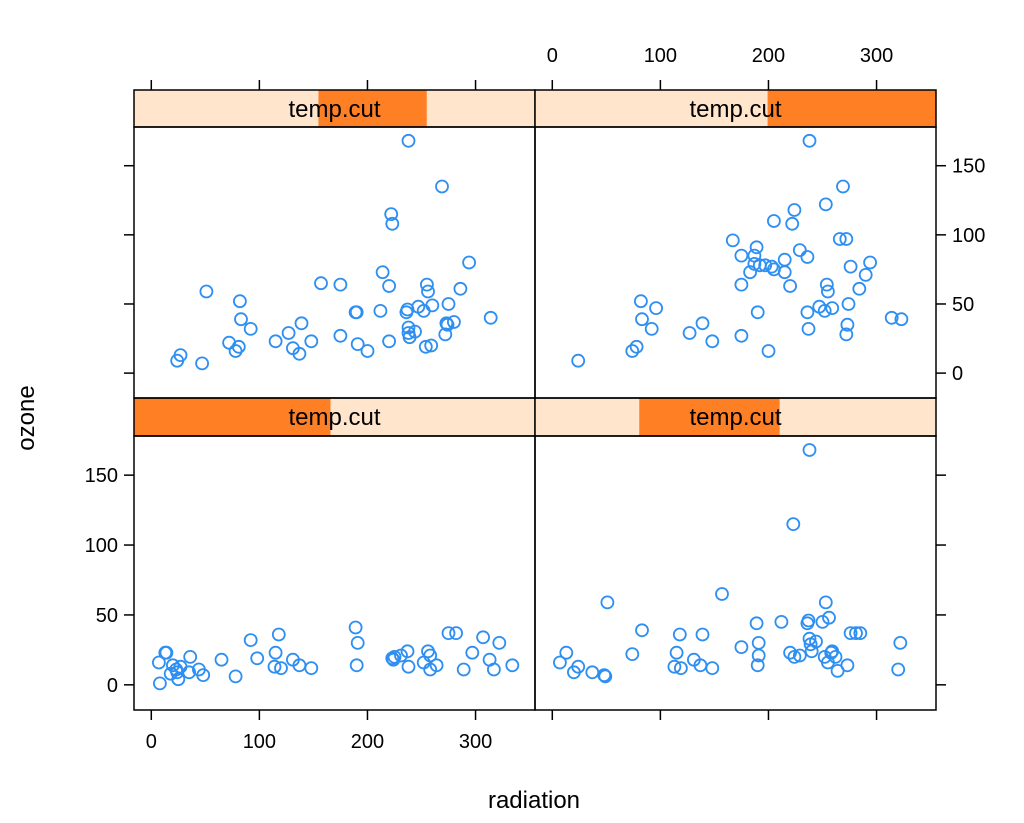  Describe the element at coordinates (367, 742) in the screenshot. I see `x-tick-label: 200` at that location.